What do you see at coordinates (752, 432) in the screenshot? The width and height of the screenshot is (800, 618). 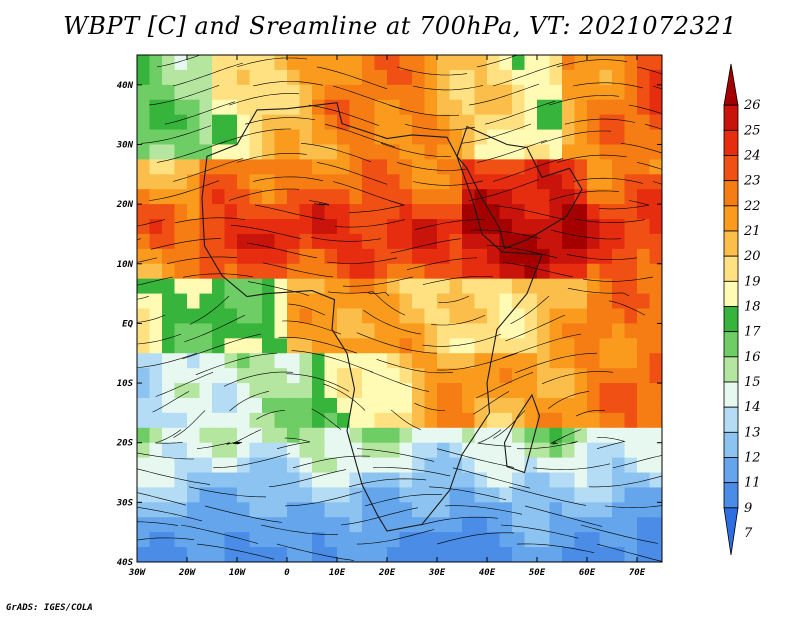 I see `colorbar-label: 13` at bounding box center [752, 432].